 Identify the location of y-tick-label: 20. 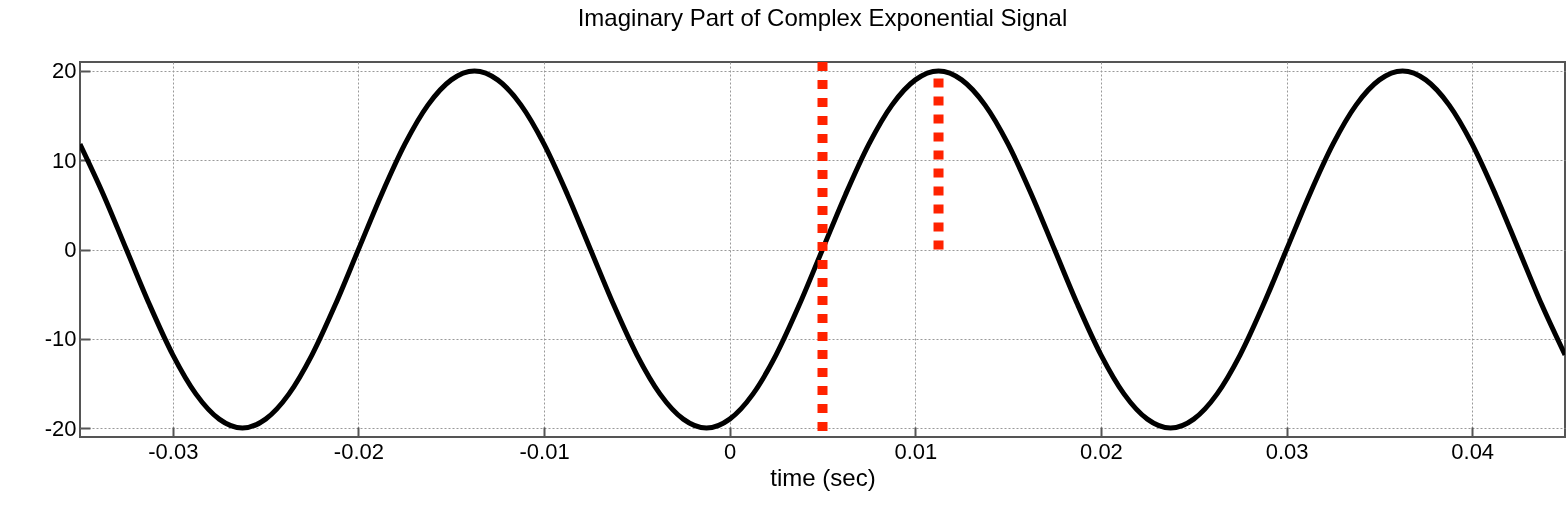
(64, 71).